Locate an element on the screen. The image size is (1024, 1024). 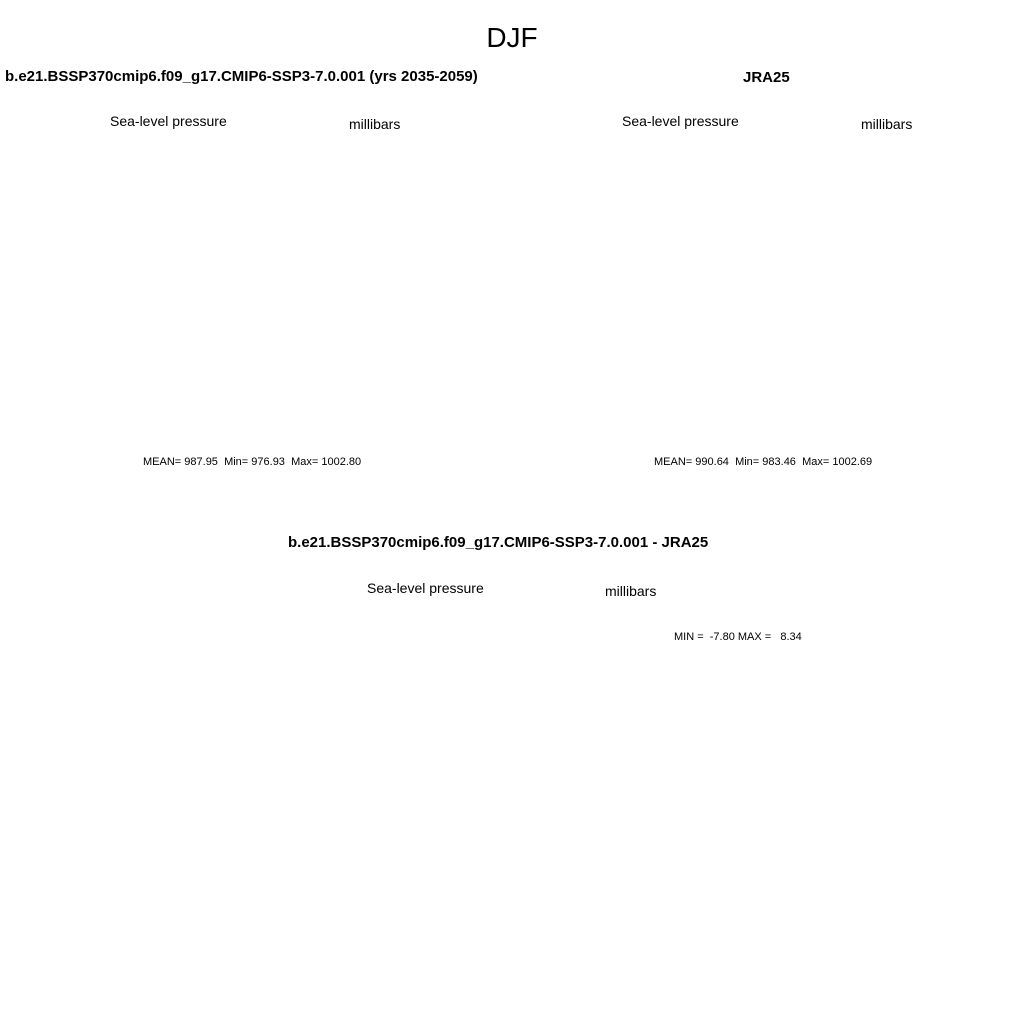
colorbar-1-tick-label: 1003 is located at coordinates (308, 502).